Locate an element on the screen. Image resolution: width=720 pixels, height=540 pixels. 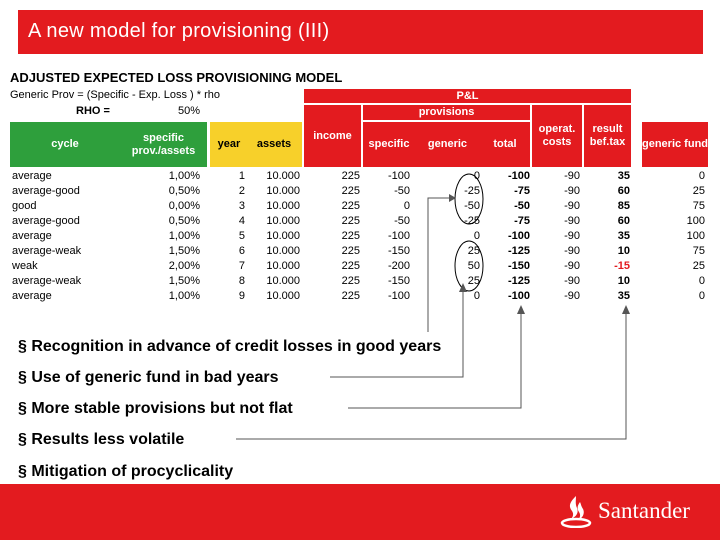
footer-bar is located at coordinates (360, 512).